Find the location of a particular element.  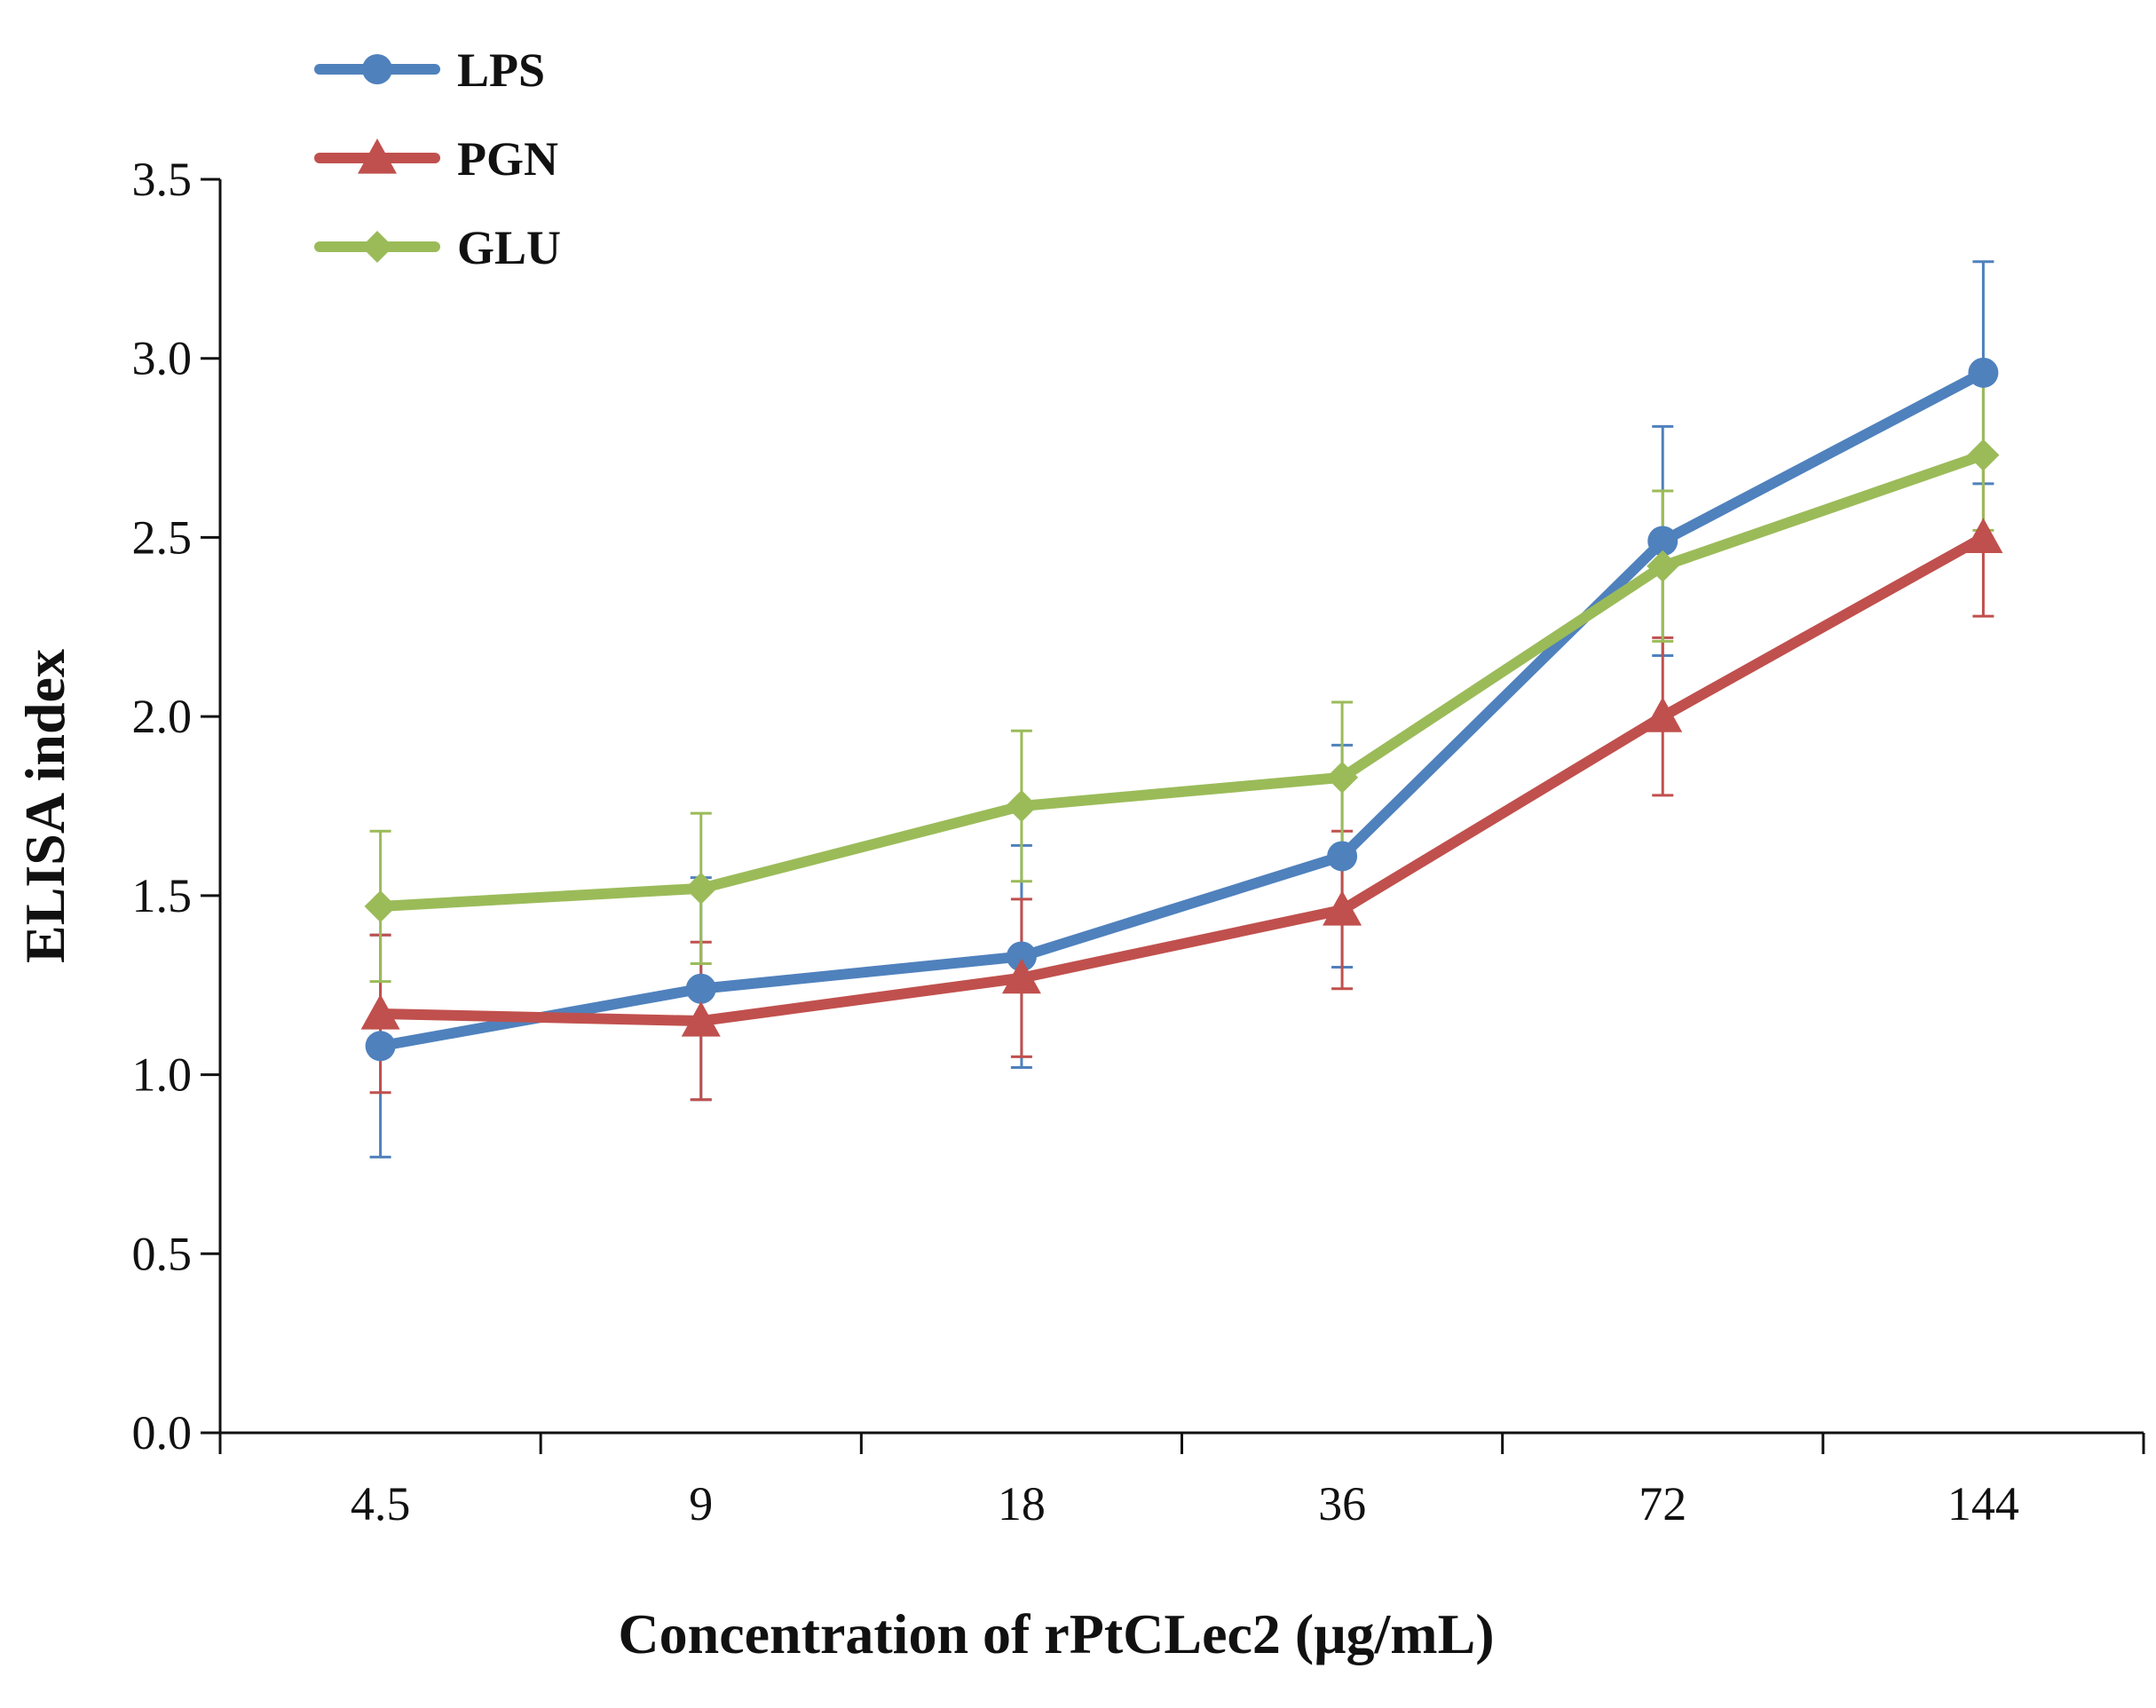

x-tick-label: 36 is located at coordinates (1342, 1503).